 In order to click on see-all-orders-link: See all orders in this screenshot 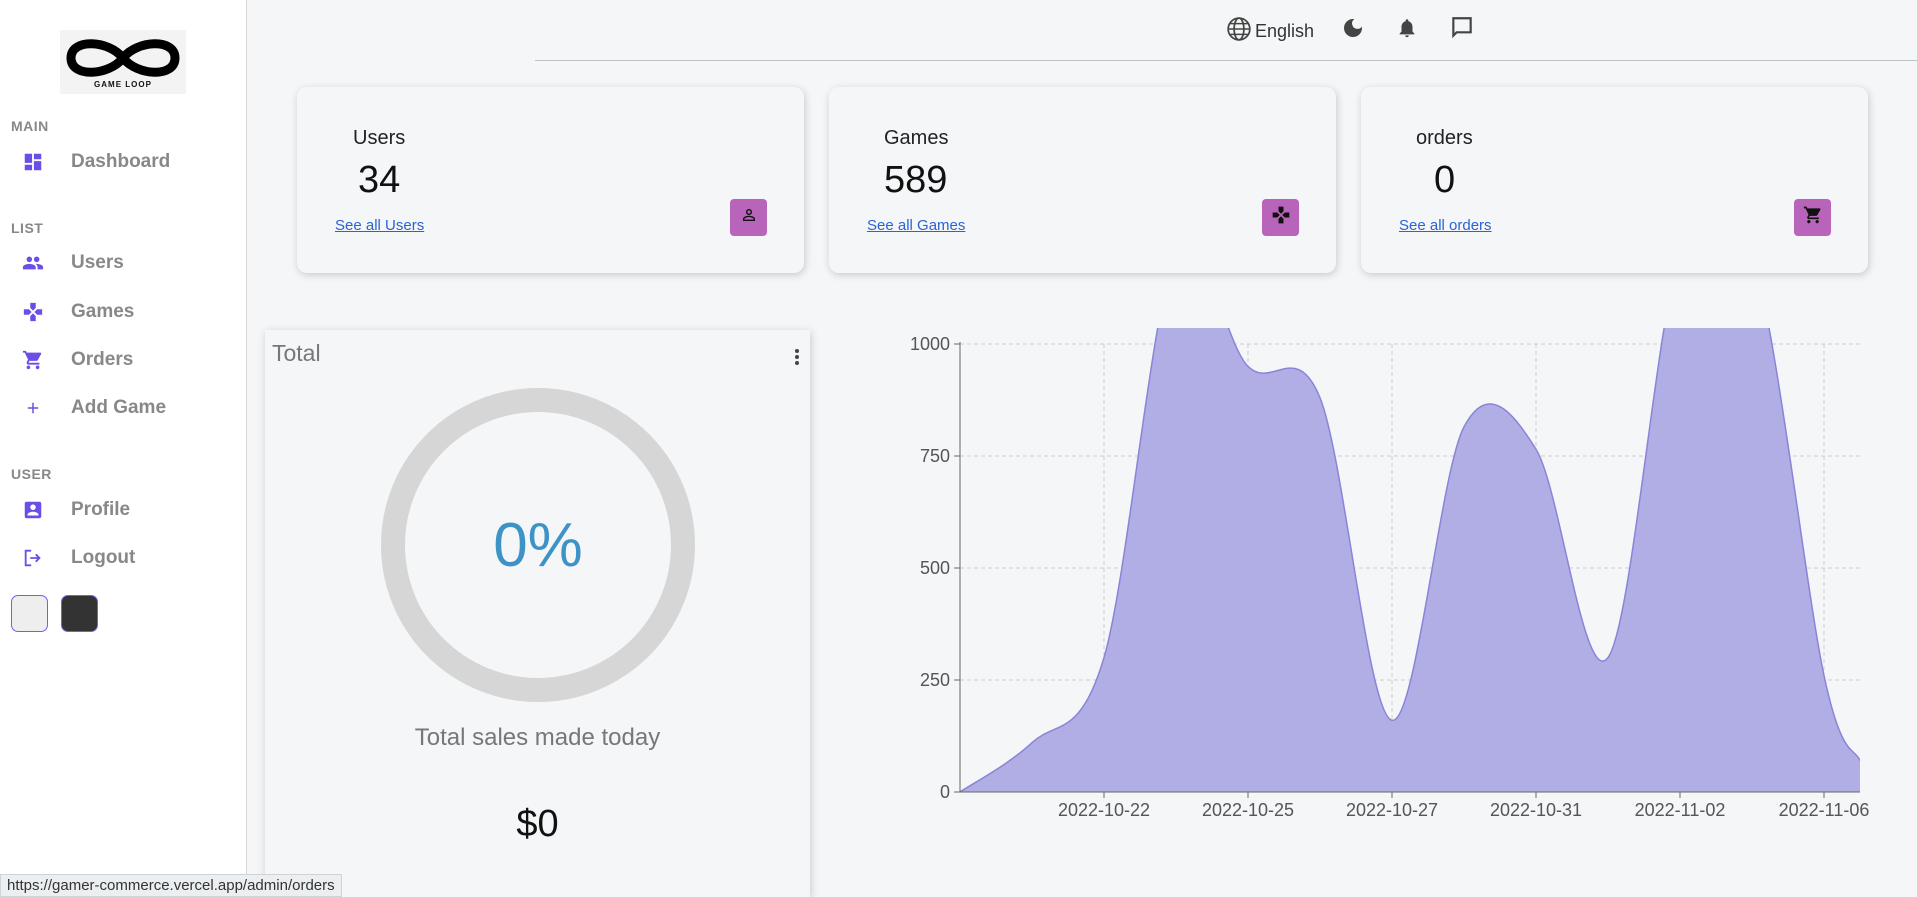, I will do `click(1445, 225)`.